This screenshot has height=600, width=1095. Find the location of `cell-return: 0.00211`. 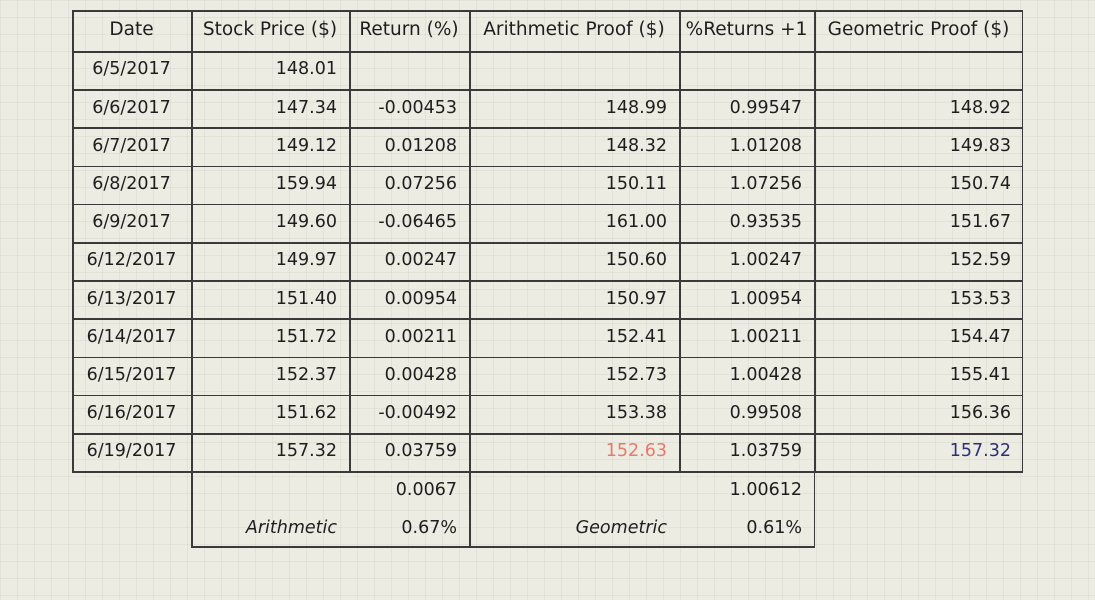

cell-return: 0.00211 is located at coordinates (420, 336).